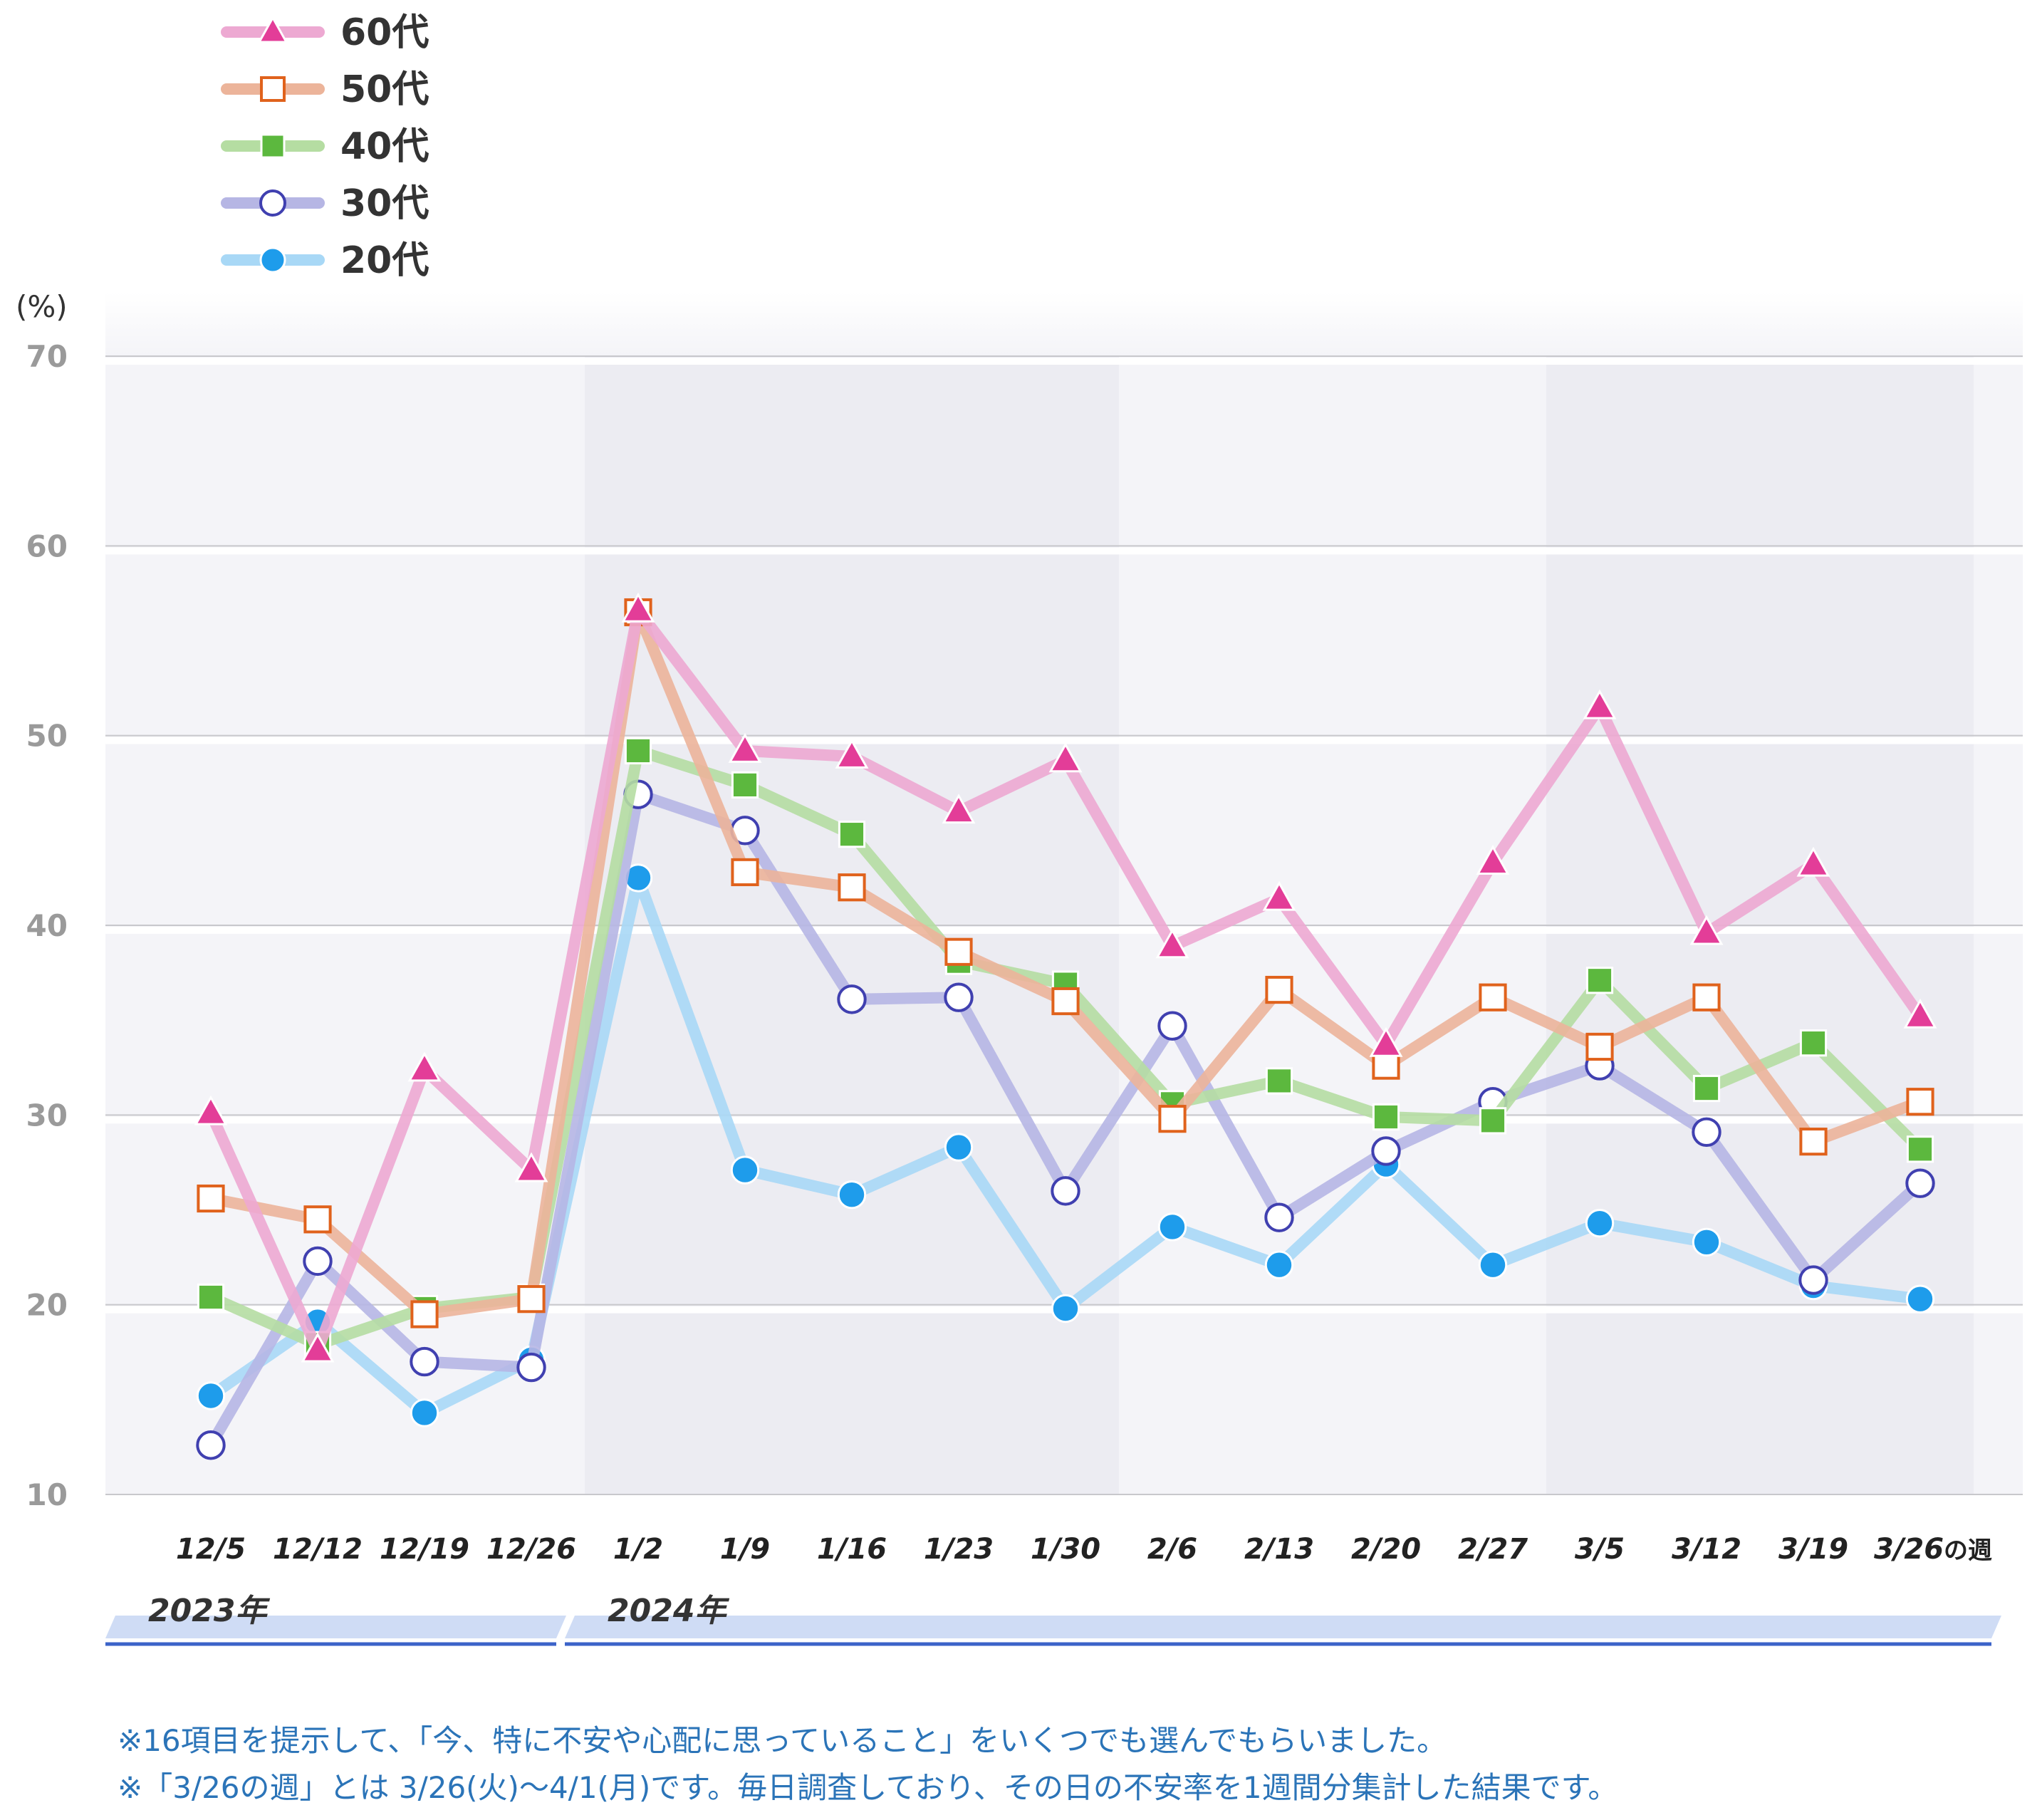  Describe the element at coordinates (1283, 1619) in the screenshot. I see `year-band: 2024年` at that location.